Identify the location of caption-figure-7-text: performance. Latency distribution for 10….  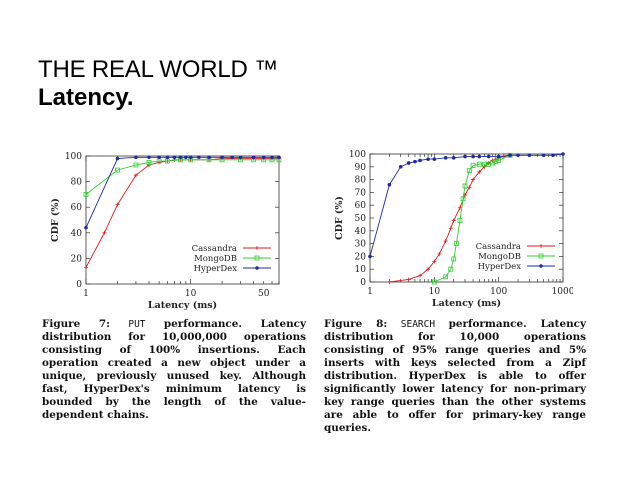
(174, 369).